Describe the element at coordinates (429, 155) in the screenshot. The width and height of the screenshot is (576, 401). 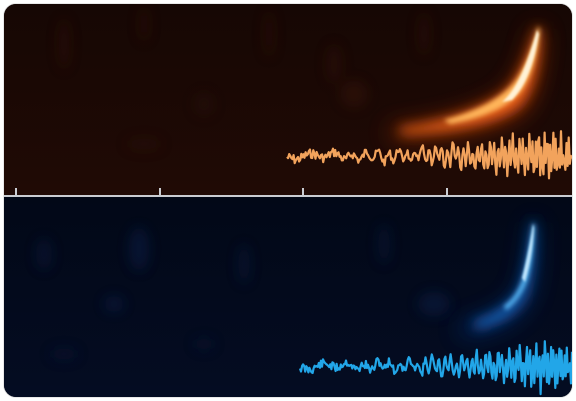
I see `top-waveform-trace` at that location.